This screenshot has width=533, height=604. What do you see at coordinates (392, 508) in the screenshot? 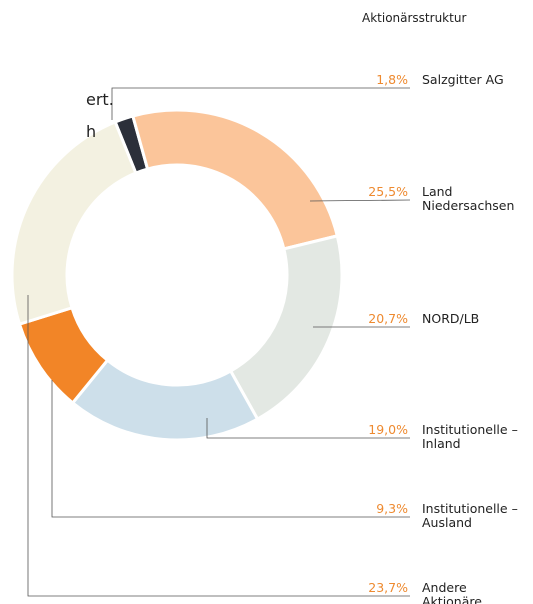
I see `value-label: 9,3%` at bounding box center [392, 508].